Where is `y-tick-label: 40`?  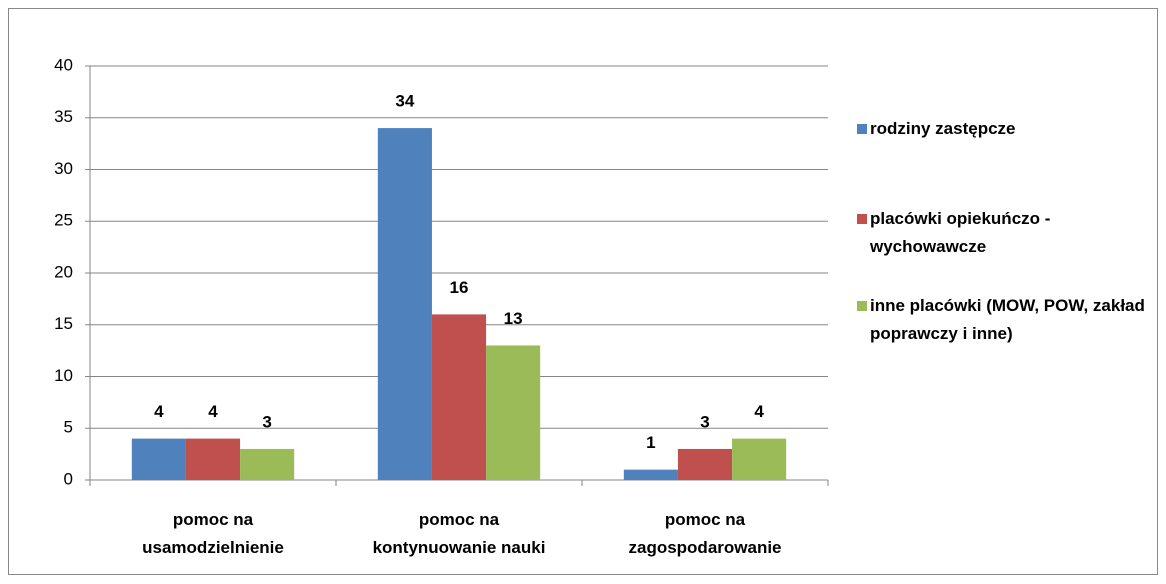
y-tick-label: 40 is located at coordinates (63, 64).